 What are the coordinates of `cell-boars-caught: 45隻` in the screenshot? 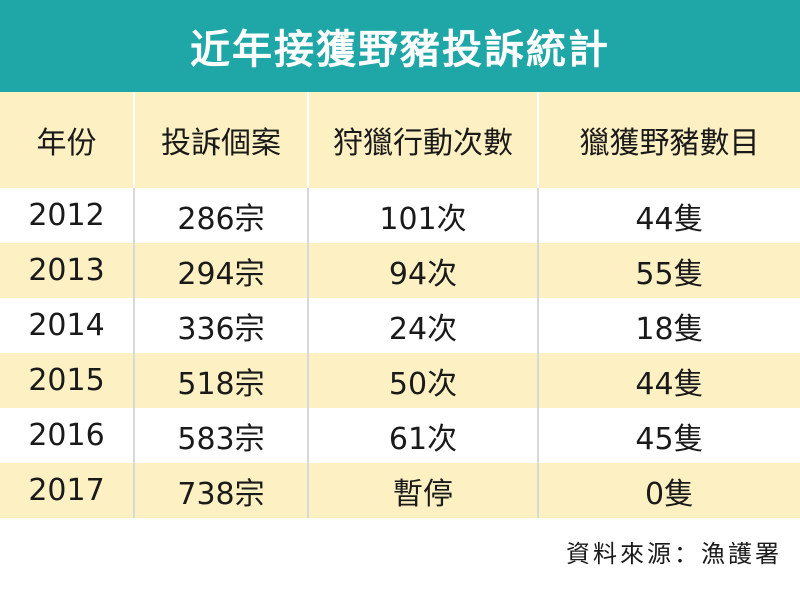 It's located at (668, 435).